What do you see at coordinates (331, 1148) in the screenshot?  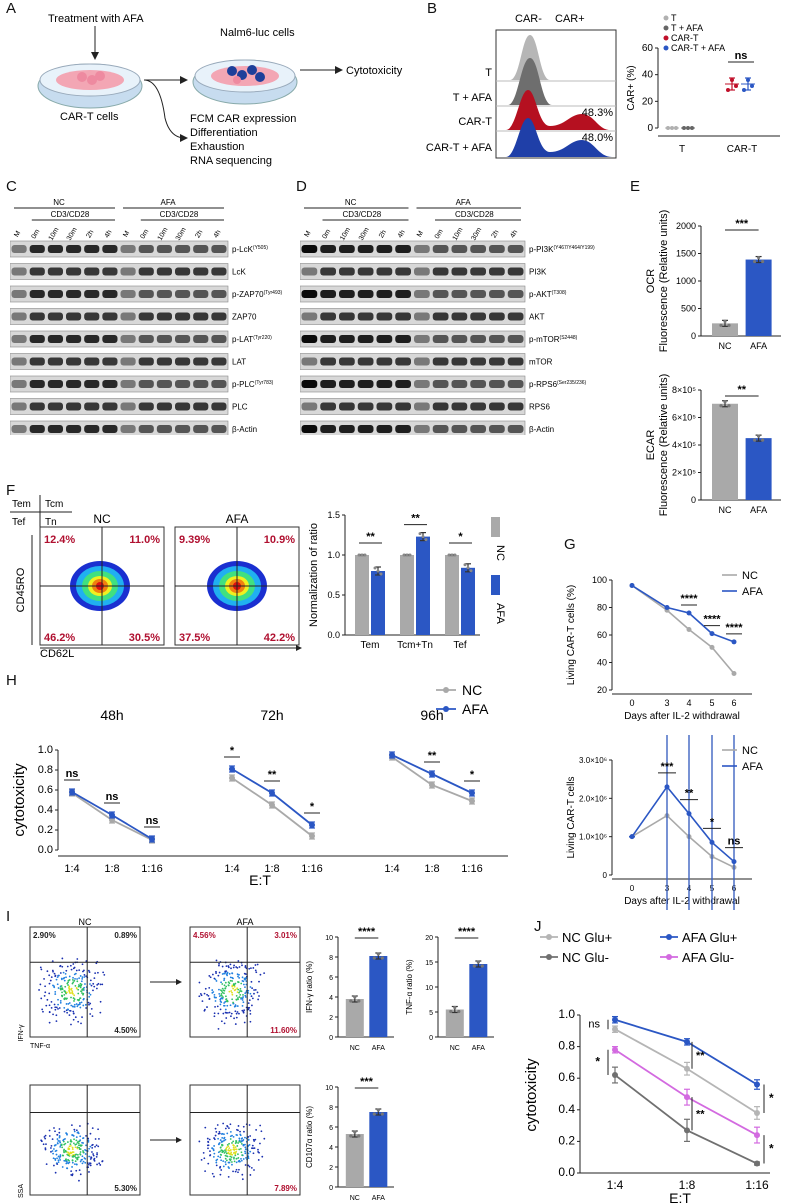 I see `chart-i3-y-tick-label: 4` at bounding box center [331, 1148].